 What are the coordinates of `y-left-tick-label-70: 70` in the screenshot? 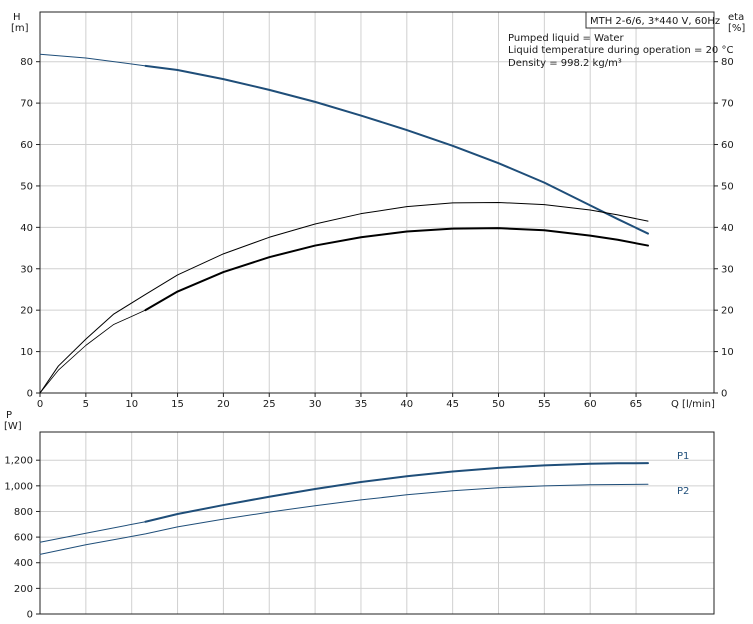 It's located at (26, 104).